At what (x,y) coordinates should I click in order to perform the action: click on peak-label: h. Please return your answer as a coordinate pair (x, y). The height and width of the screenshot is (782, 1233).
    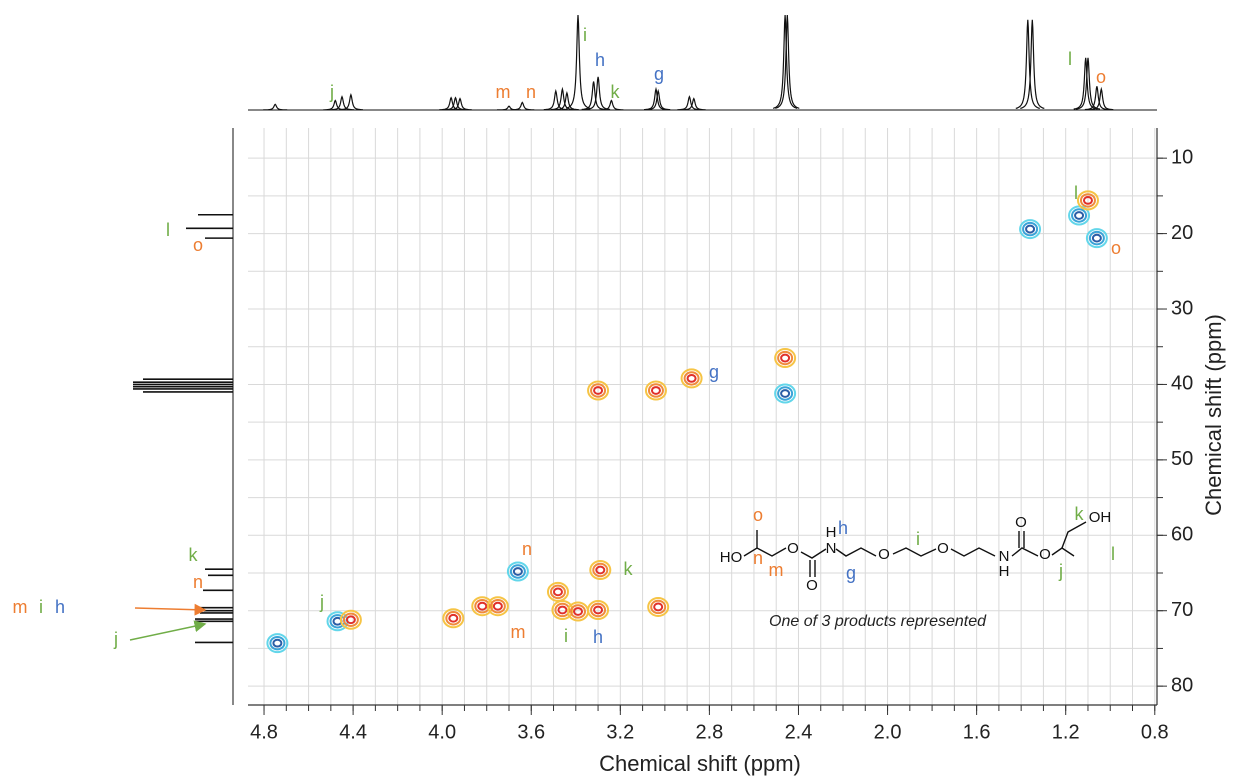
    Looking at the image, I should click on (598, 637).